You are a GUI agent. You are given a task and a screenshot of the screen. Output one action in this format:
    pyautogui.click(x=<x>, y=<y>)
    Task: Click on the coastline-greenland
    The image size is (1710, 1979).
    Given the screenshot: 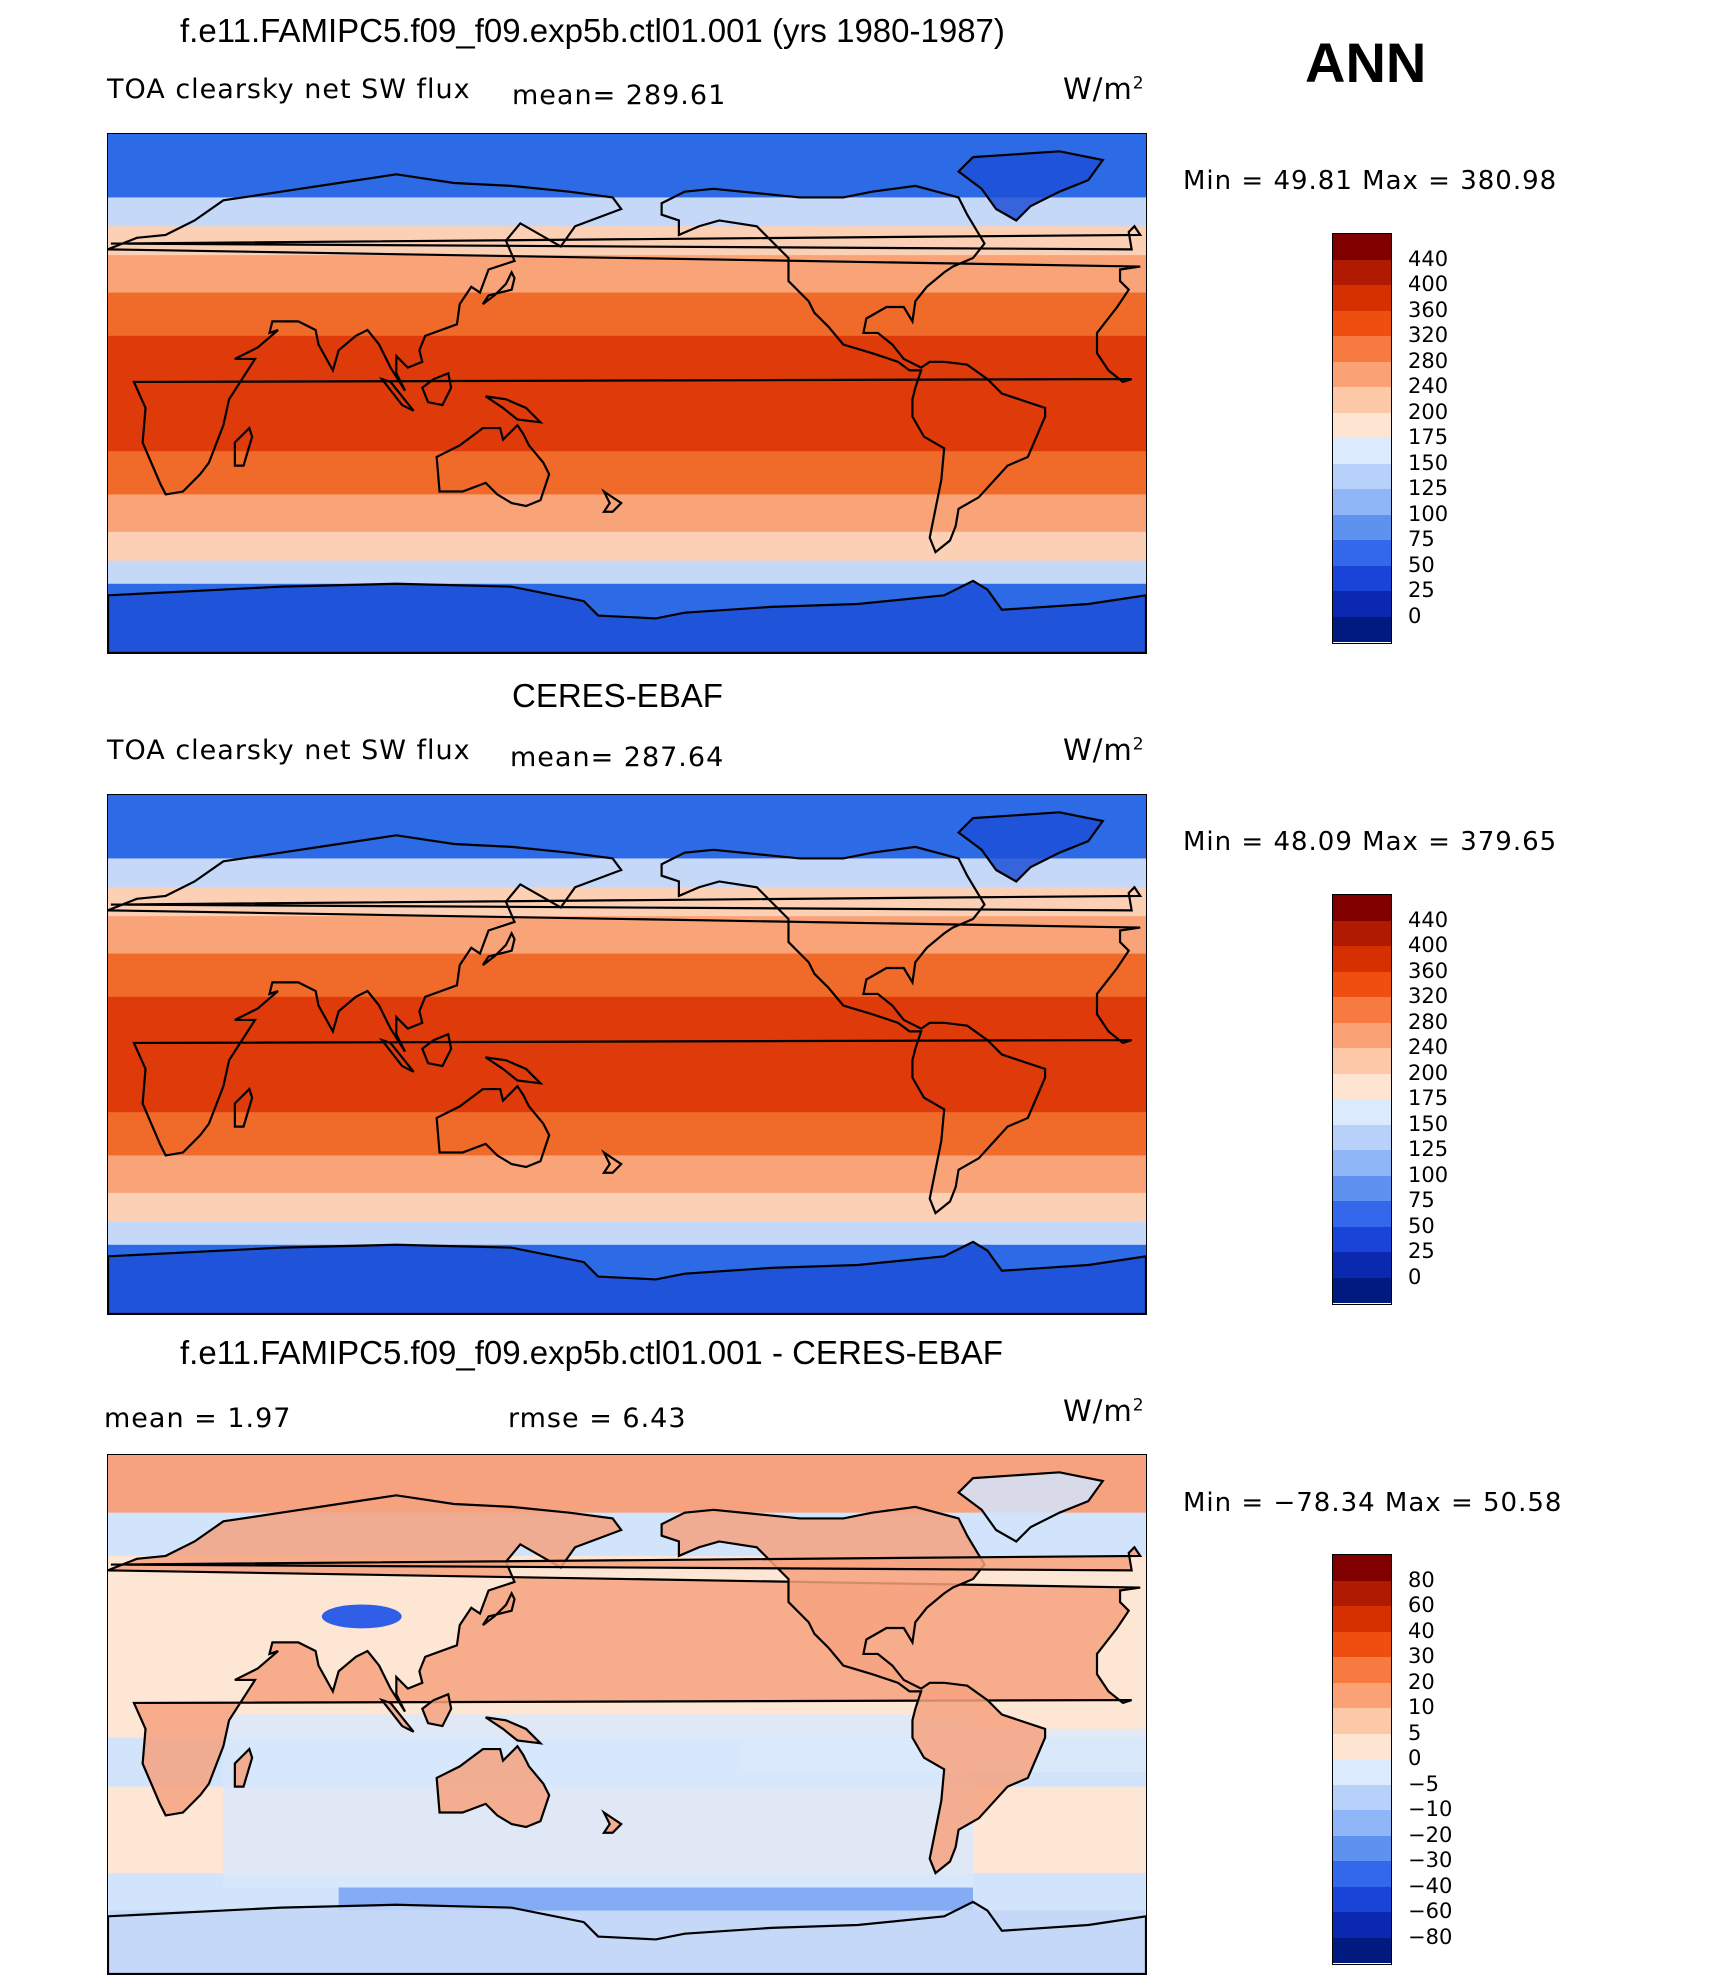 What is the action you would take?
    pyautogui.click(x=1030, y=847)
    